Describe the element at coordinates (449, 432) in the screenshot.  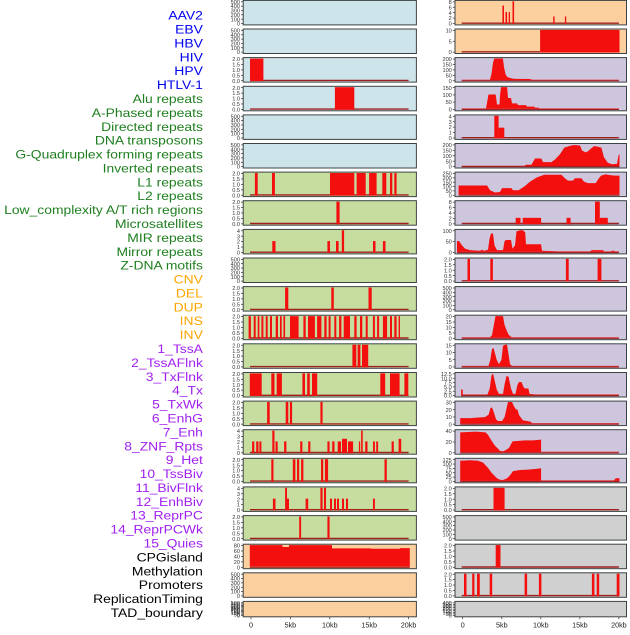
I see `svg-text: 40` at that location.